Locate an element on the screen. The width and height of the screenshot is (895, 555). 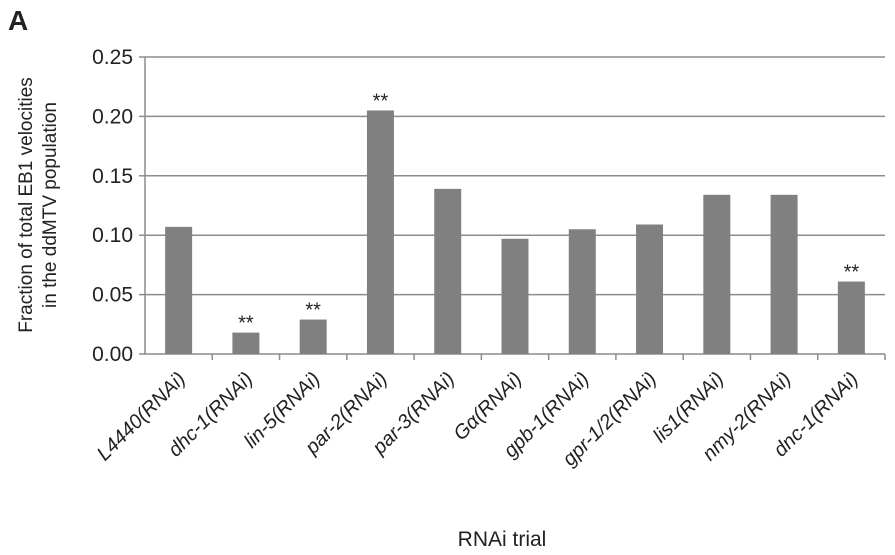
x-axis-label: RNAi trial is located at coordinates (502, 539).